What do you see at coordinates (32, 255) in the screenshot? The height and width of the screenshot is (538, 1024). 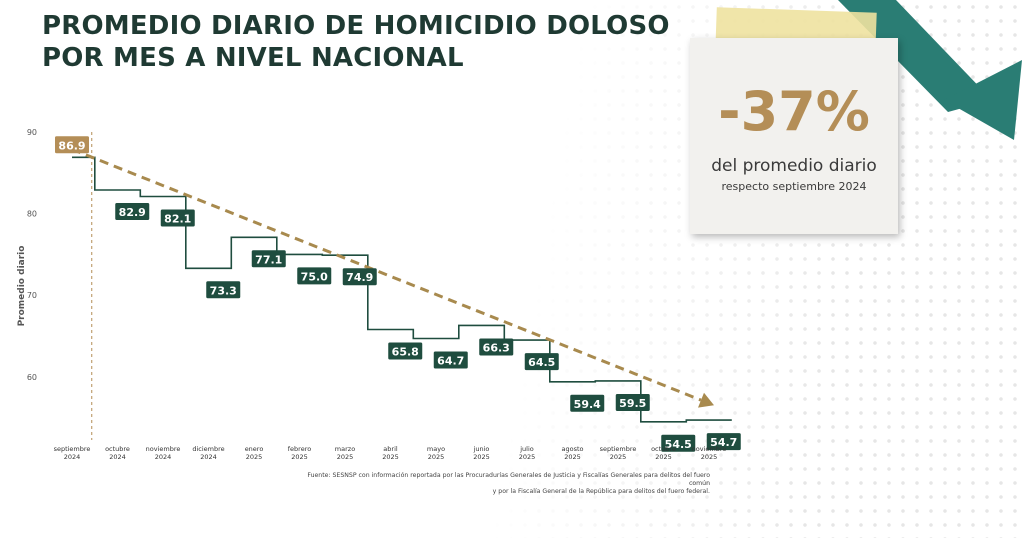 I see `y-axis: 60 70 80 90` at bounding box center [32, 255].